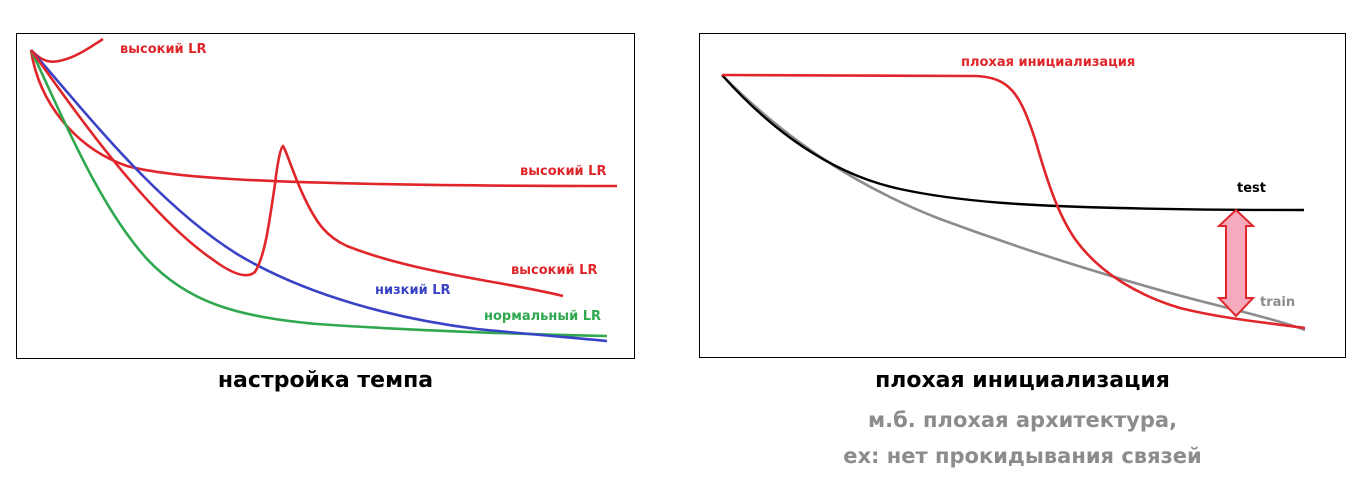  I want to click on label-high-lr-plateau: высокий LR, so click(563, 171).